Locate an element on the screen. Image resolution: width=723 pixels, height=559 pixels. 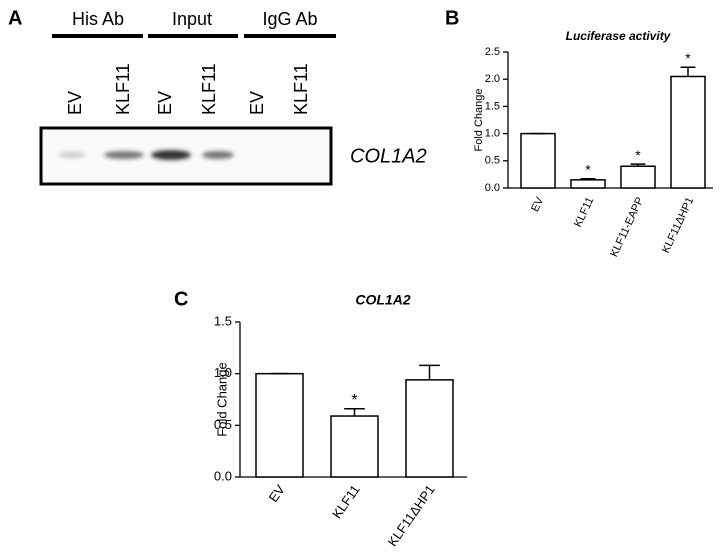
y-tick-label: 2.0 is located at coordinates (492, 79).